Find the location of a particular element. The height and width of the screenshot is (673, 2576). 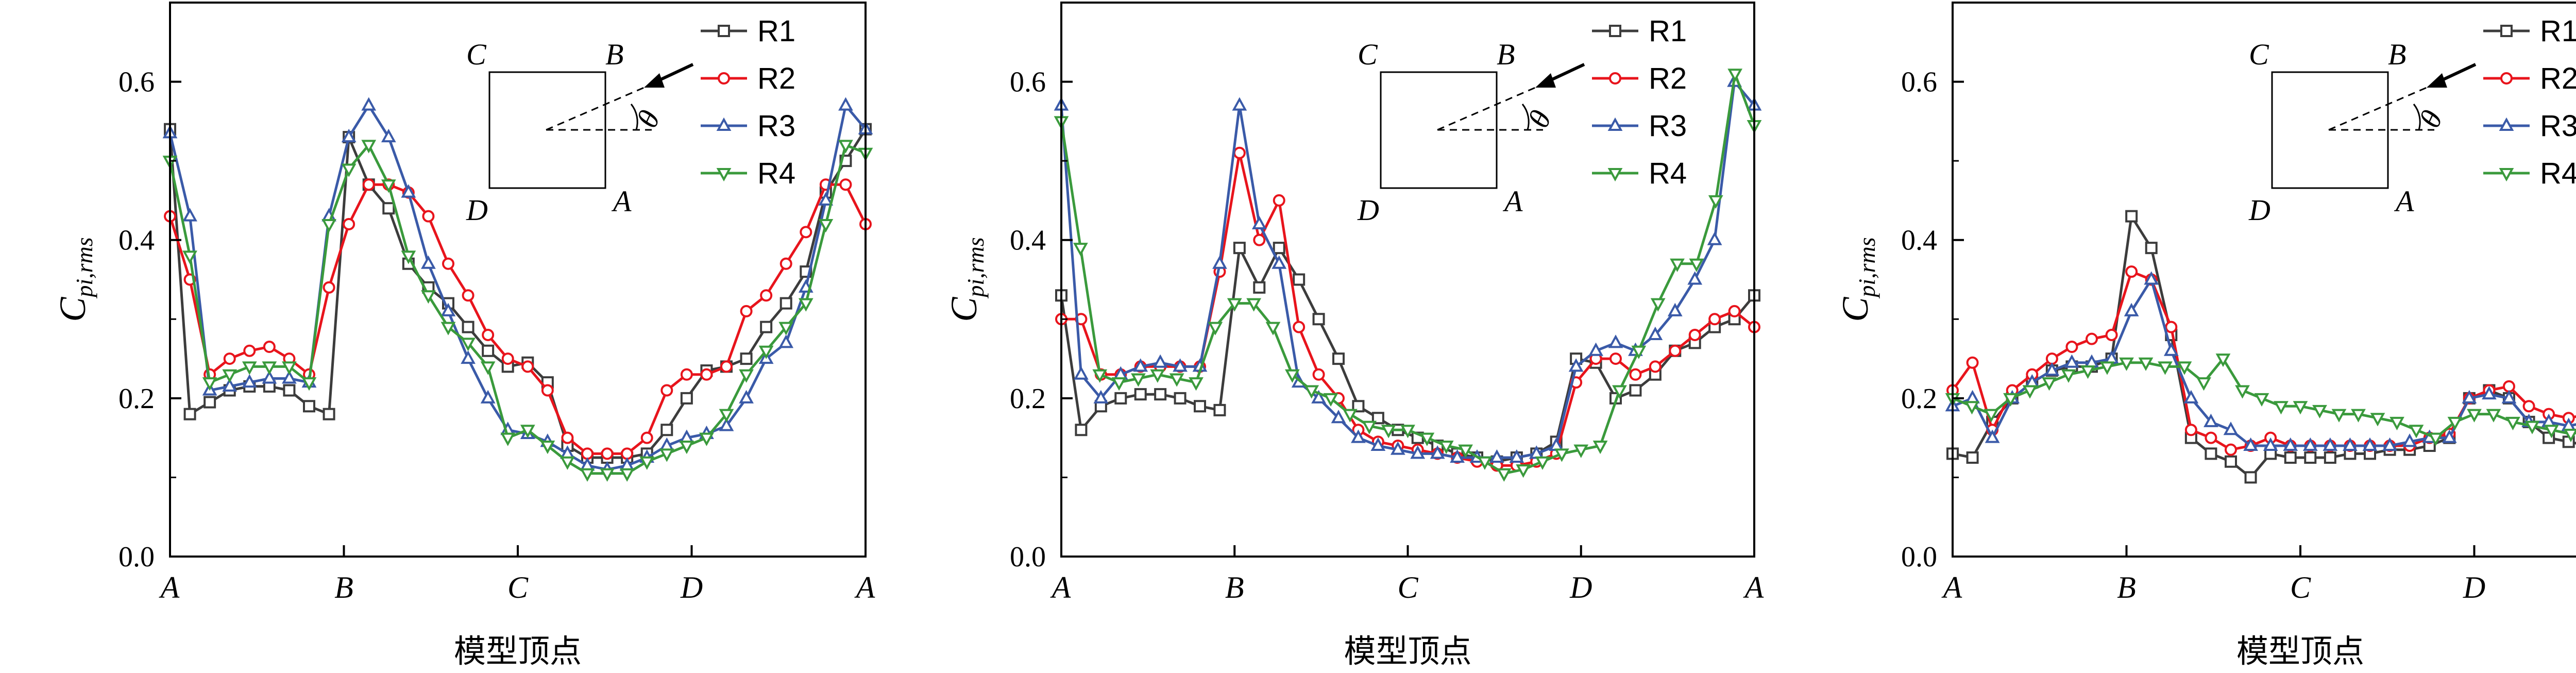

legend-entry-R1: R1 is located at coordinates (2529, 31).